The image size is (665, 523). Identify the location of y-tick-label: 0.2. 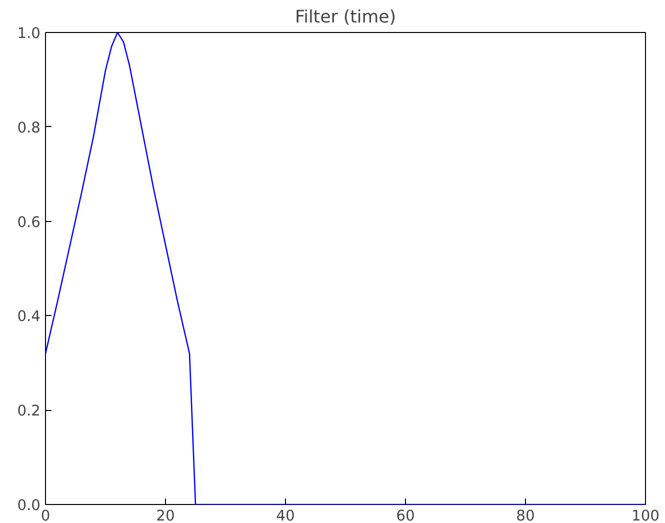
(29, 411).